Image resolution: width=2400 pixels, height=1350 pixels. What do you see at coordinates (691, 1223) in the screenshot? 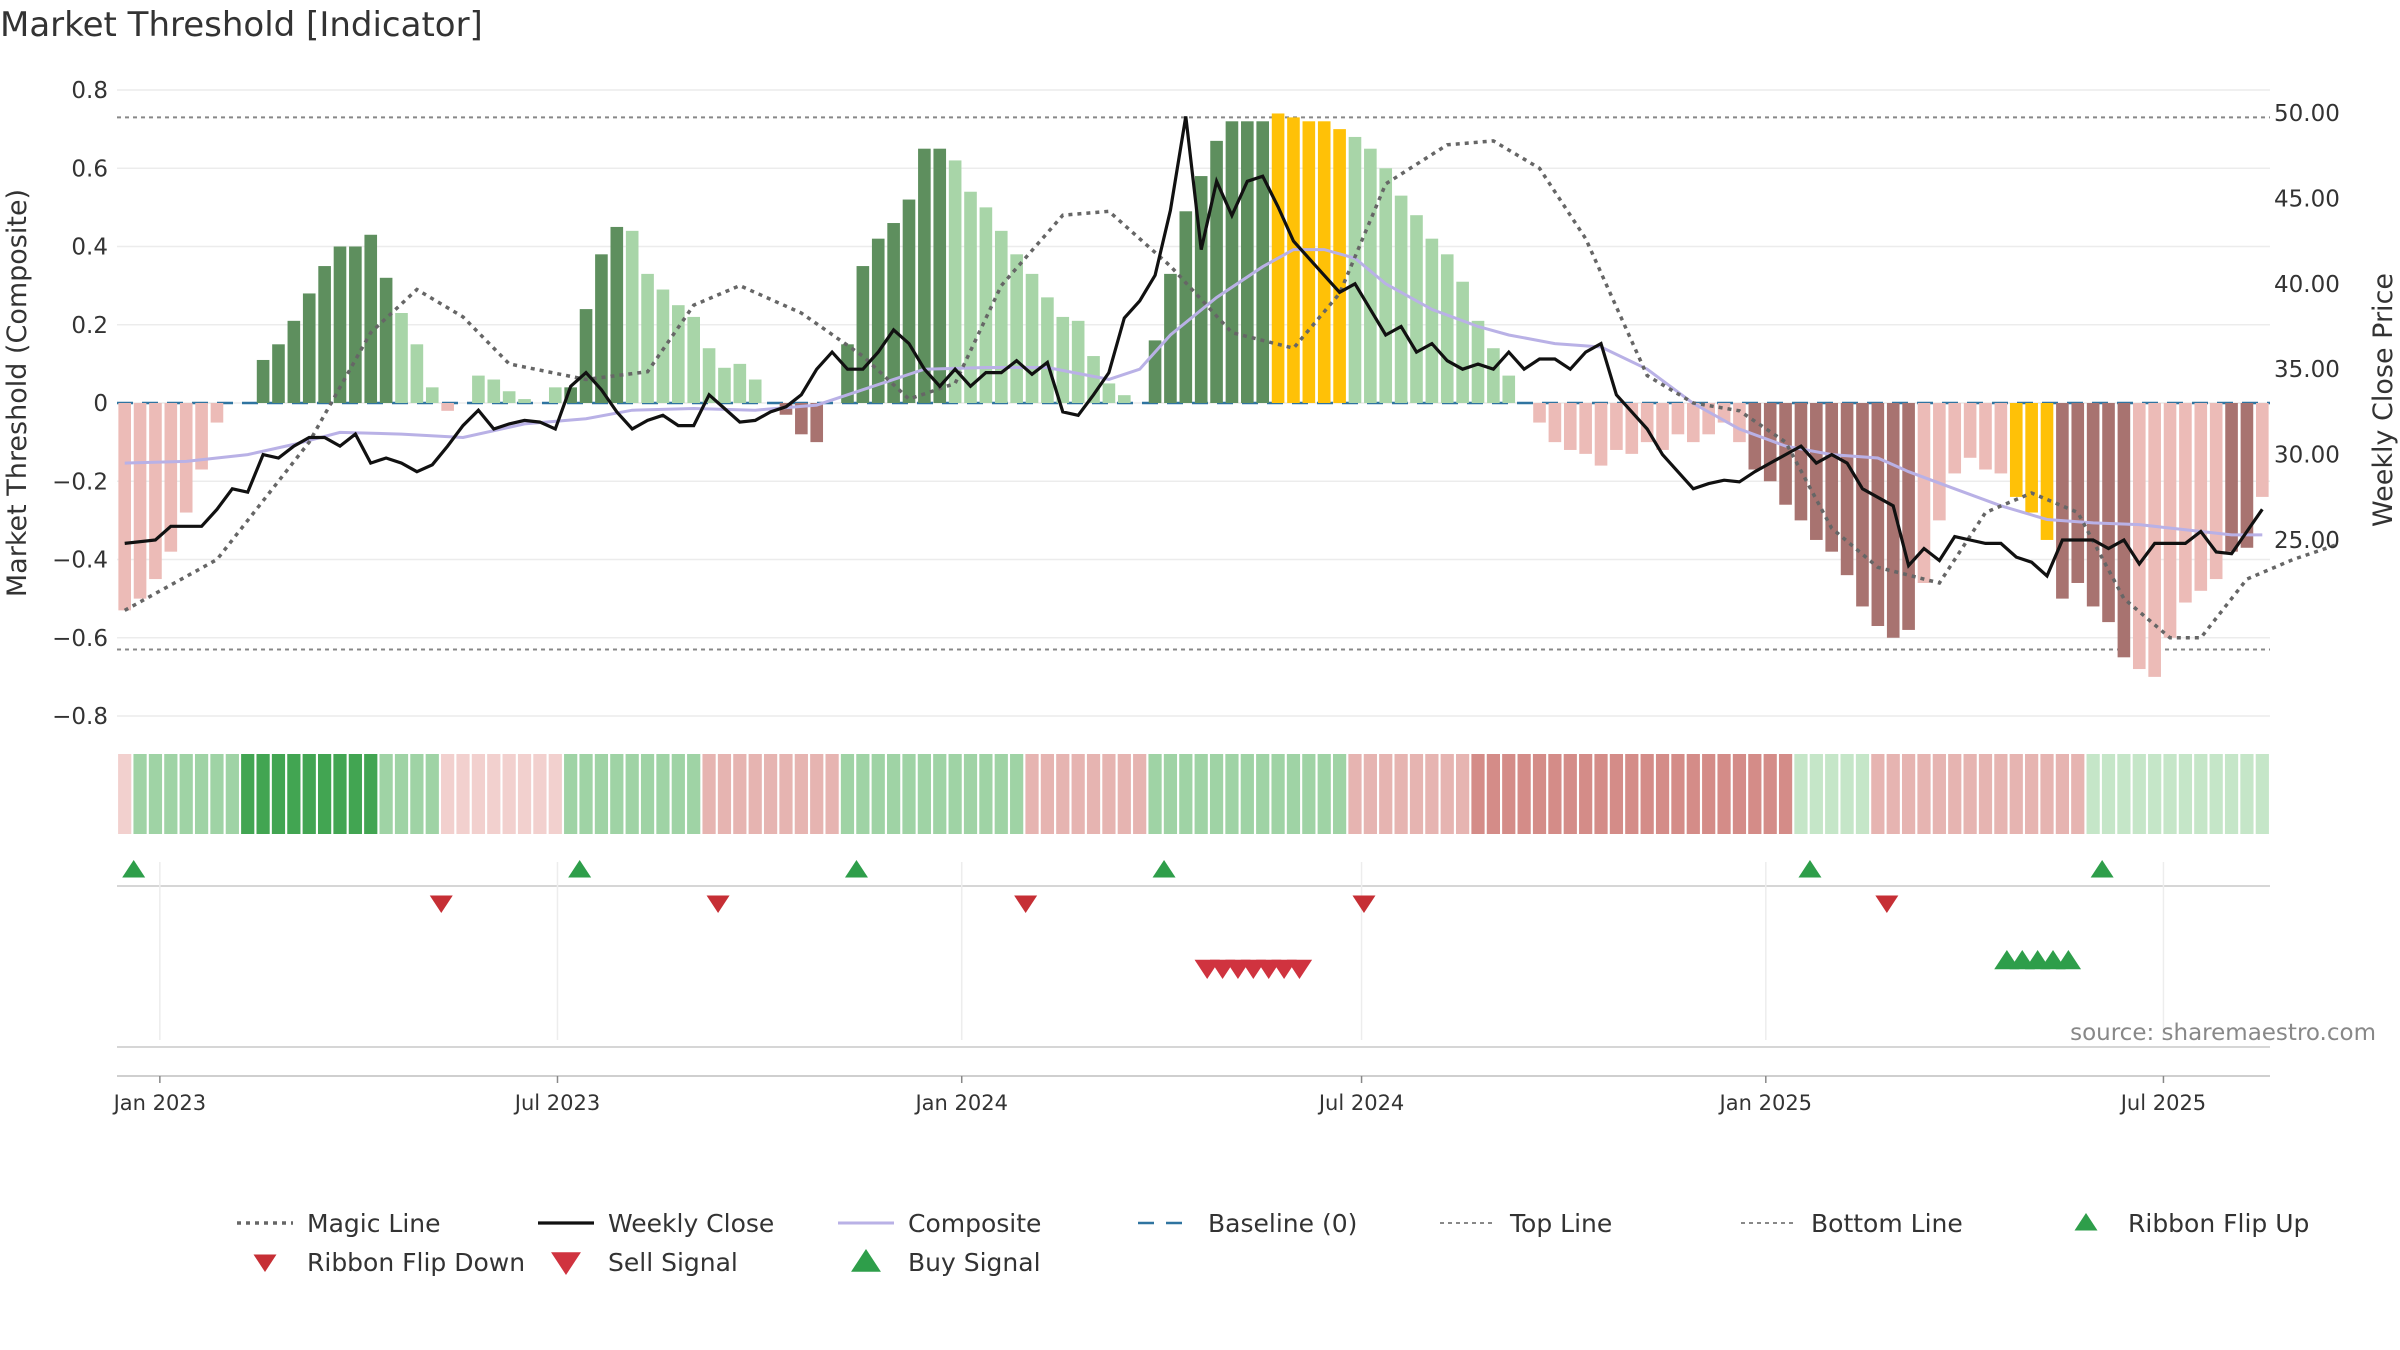
I see `legend-label: Weekly Close` at bounding box center [691, 1223].